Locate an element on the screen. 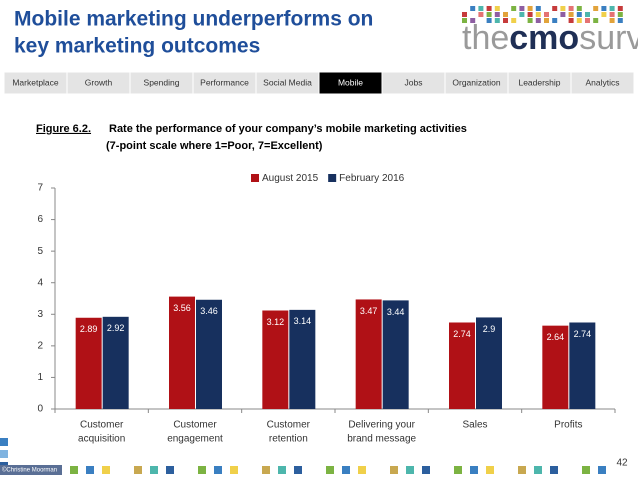 The width and height of the screenshot is (638, 479). nav-tab: Spending is located at coordinates (162, 82).